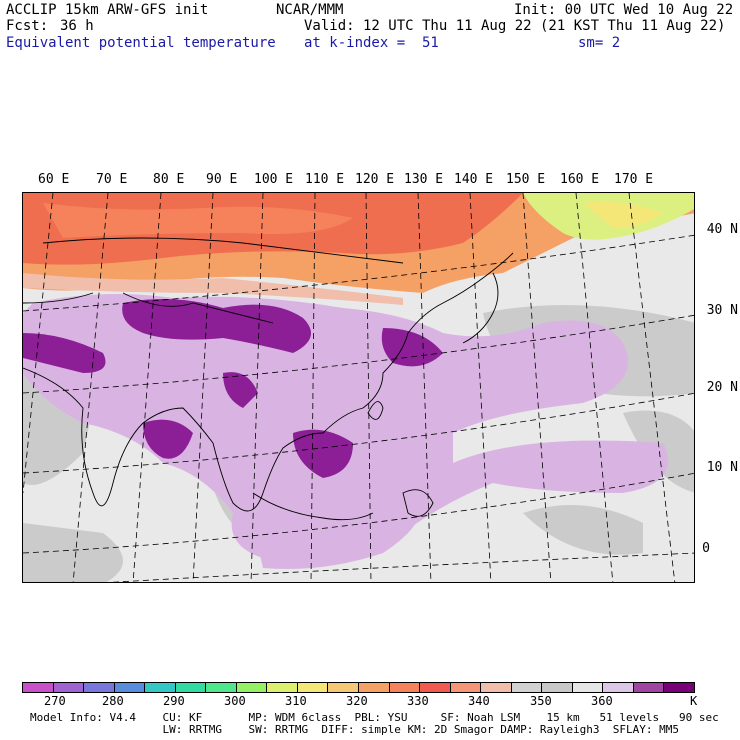 The width and height of the screenshot is (740, 740). I want to click on lon-label: 70 E, so click(112, 179).